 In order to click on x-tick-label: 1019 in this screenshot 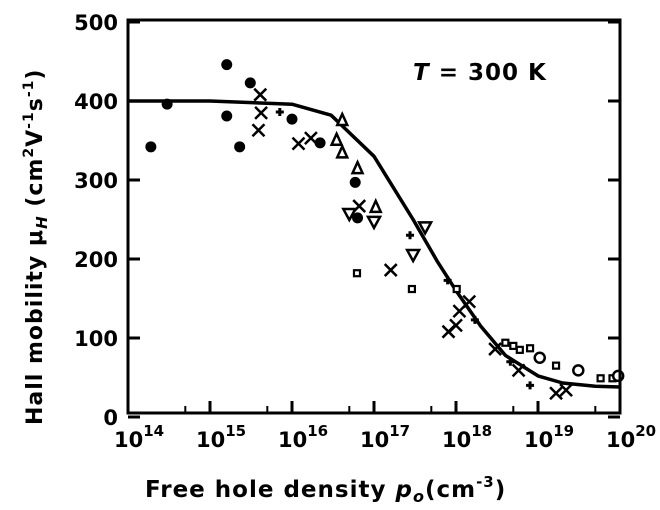, I will do `click(549, 437)`.